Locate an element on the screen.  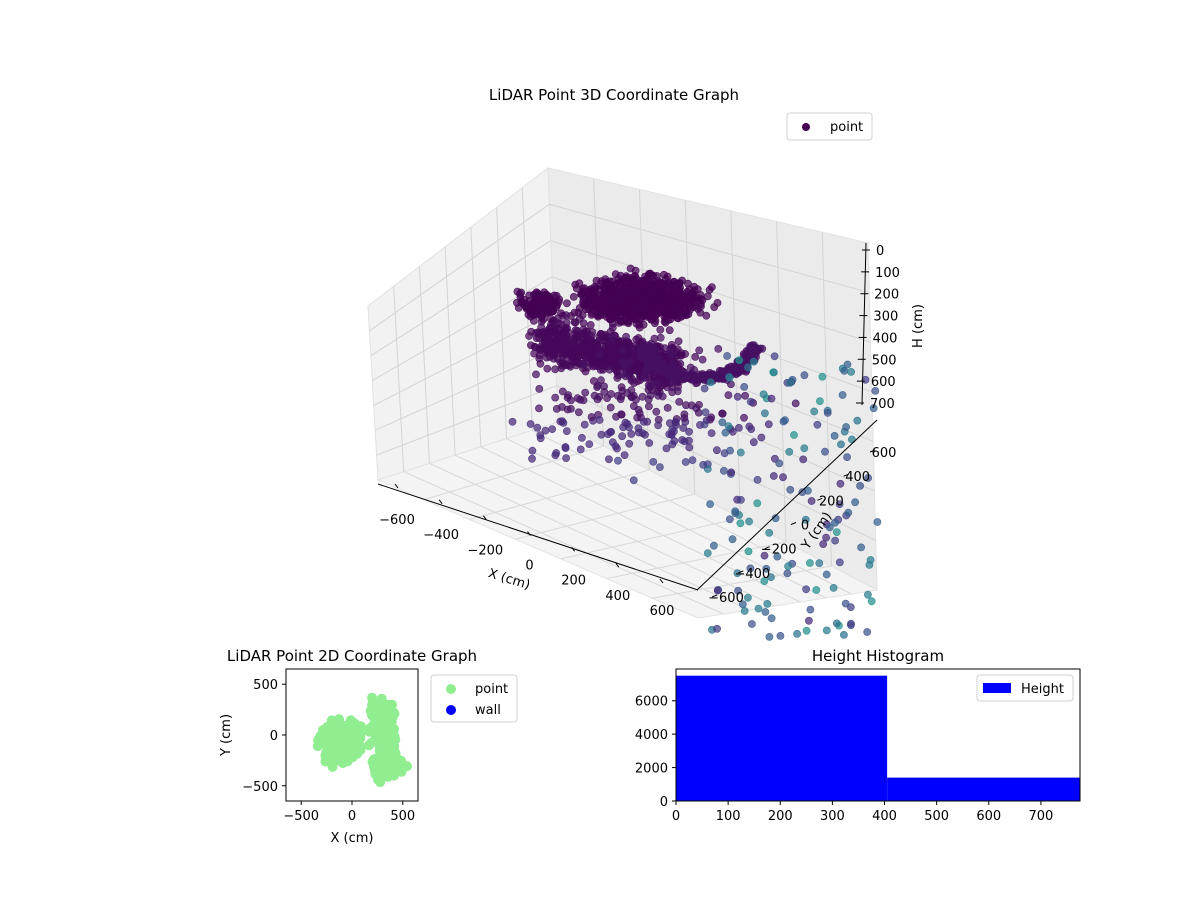
y-tick-label-3d: −600 is located at coordinates (726, 598).